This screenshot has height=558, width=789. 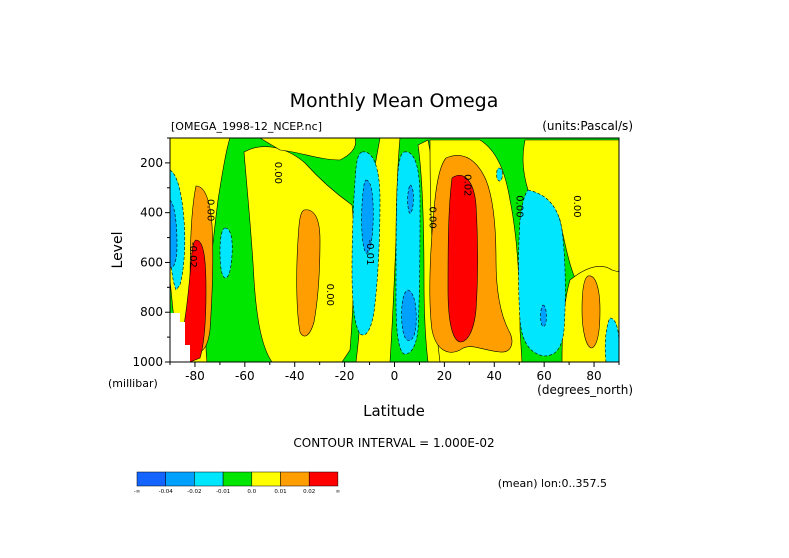 I want to click on y-axis: 200 400 600 800 1000, so click(x=151, y=253).